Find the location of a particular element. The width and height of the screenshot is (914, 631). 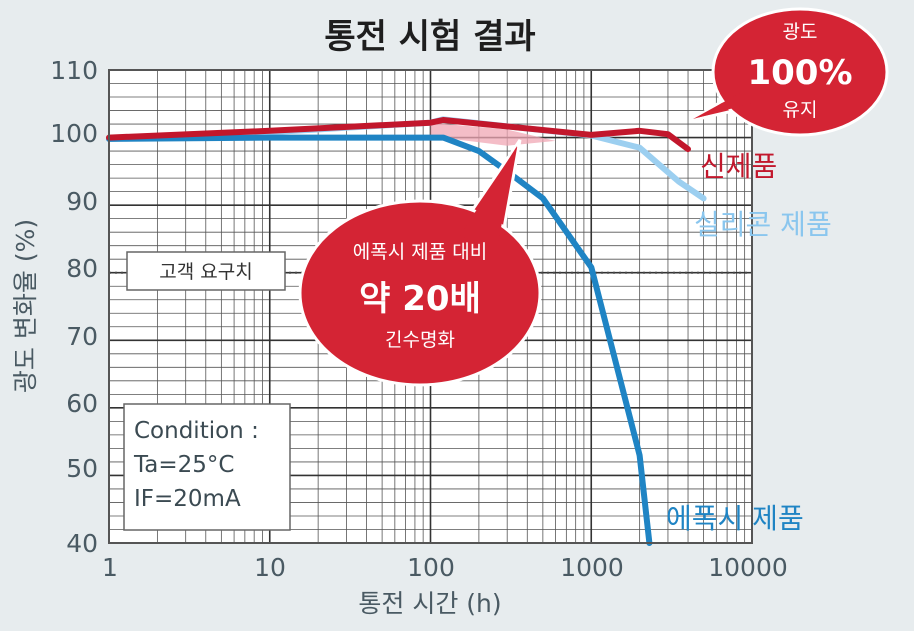

condition-temperature: Ta=25°C is located at coordinates (183, 465).